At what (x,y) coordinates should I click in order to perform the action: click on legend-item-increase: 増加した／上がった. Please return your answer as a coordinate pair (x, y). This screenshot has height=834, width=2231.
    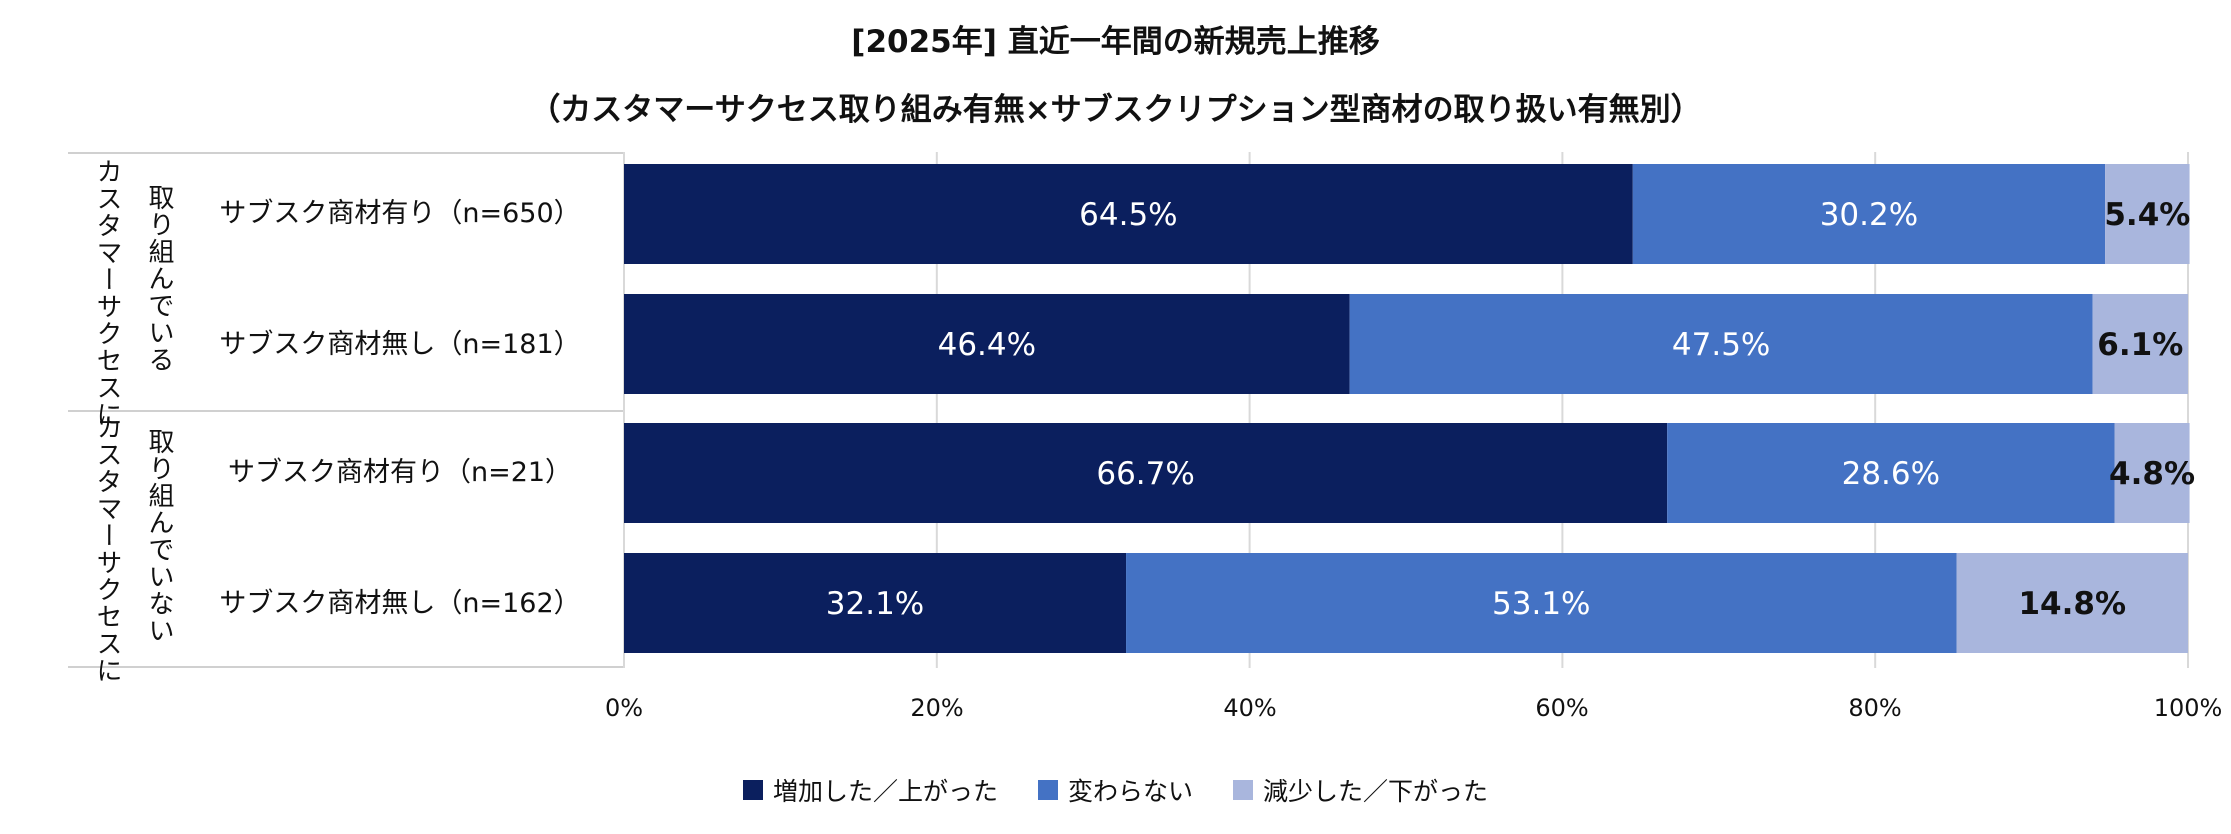
    Looking at the image, I should click on (870, 790).